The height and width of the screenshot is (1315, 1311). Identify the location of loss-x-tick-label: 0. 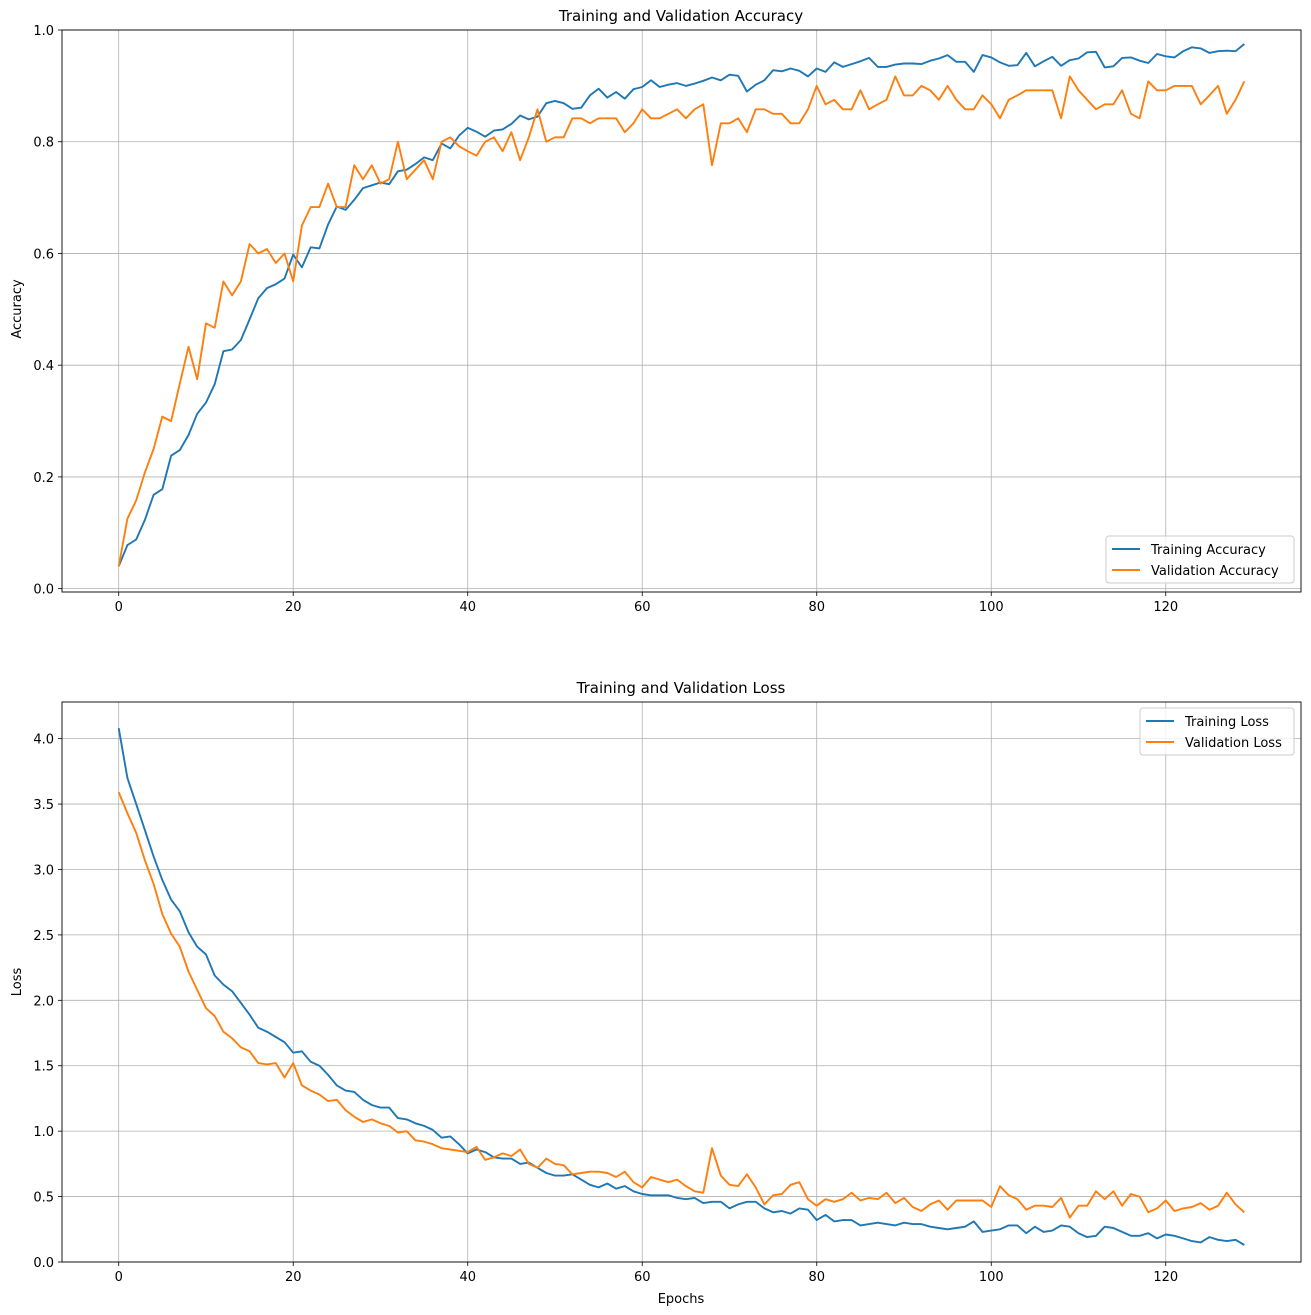
(119, 1277).